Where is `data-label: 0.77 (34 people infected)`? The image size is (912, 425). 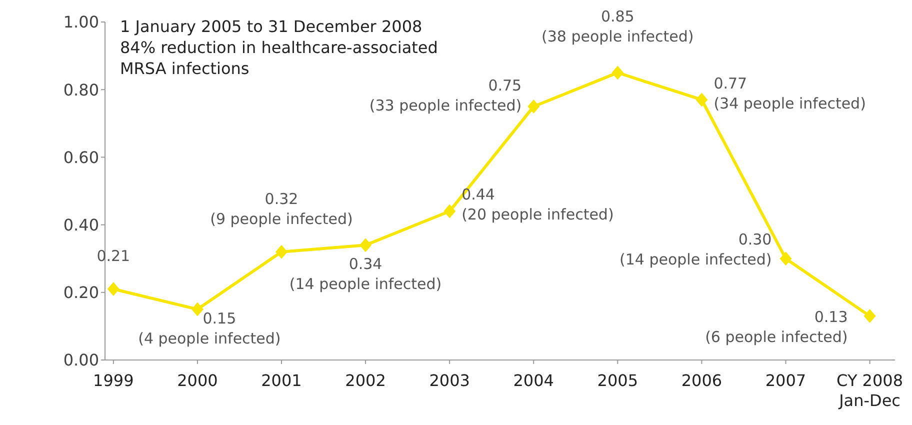
data-label: 0.77 (34 people infected) is located at coordinates (790, 93).